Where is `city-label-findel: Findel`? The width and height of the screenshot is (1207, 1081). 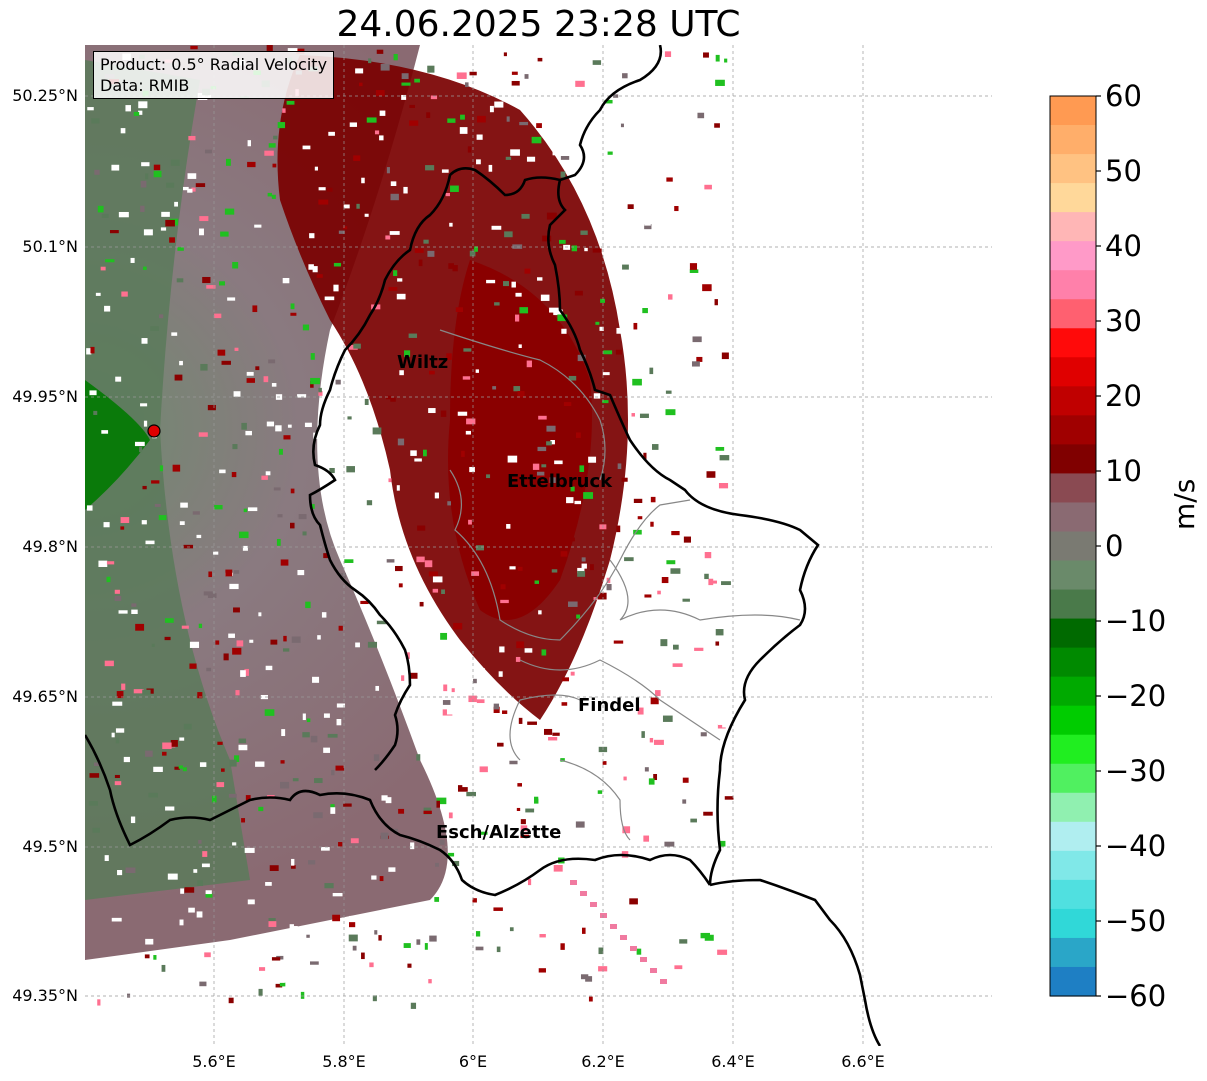
city-label-findel: Findel is located at coordinates (609, 705).